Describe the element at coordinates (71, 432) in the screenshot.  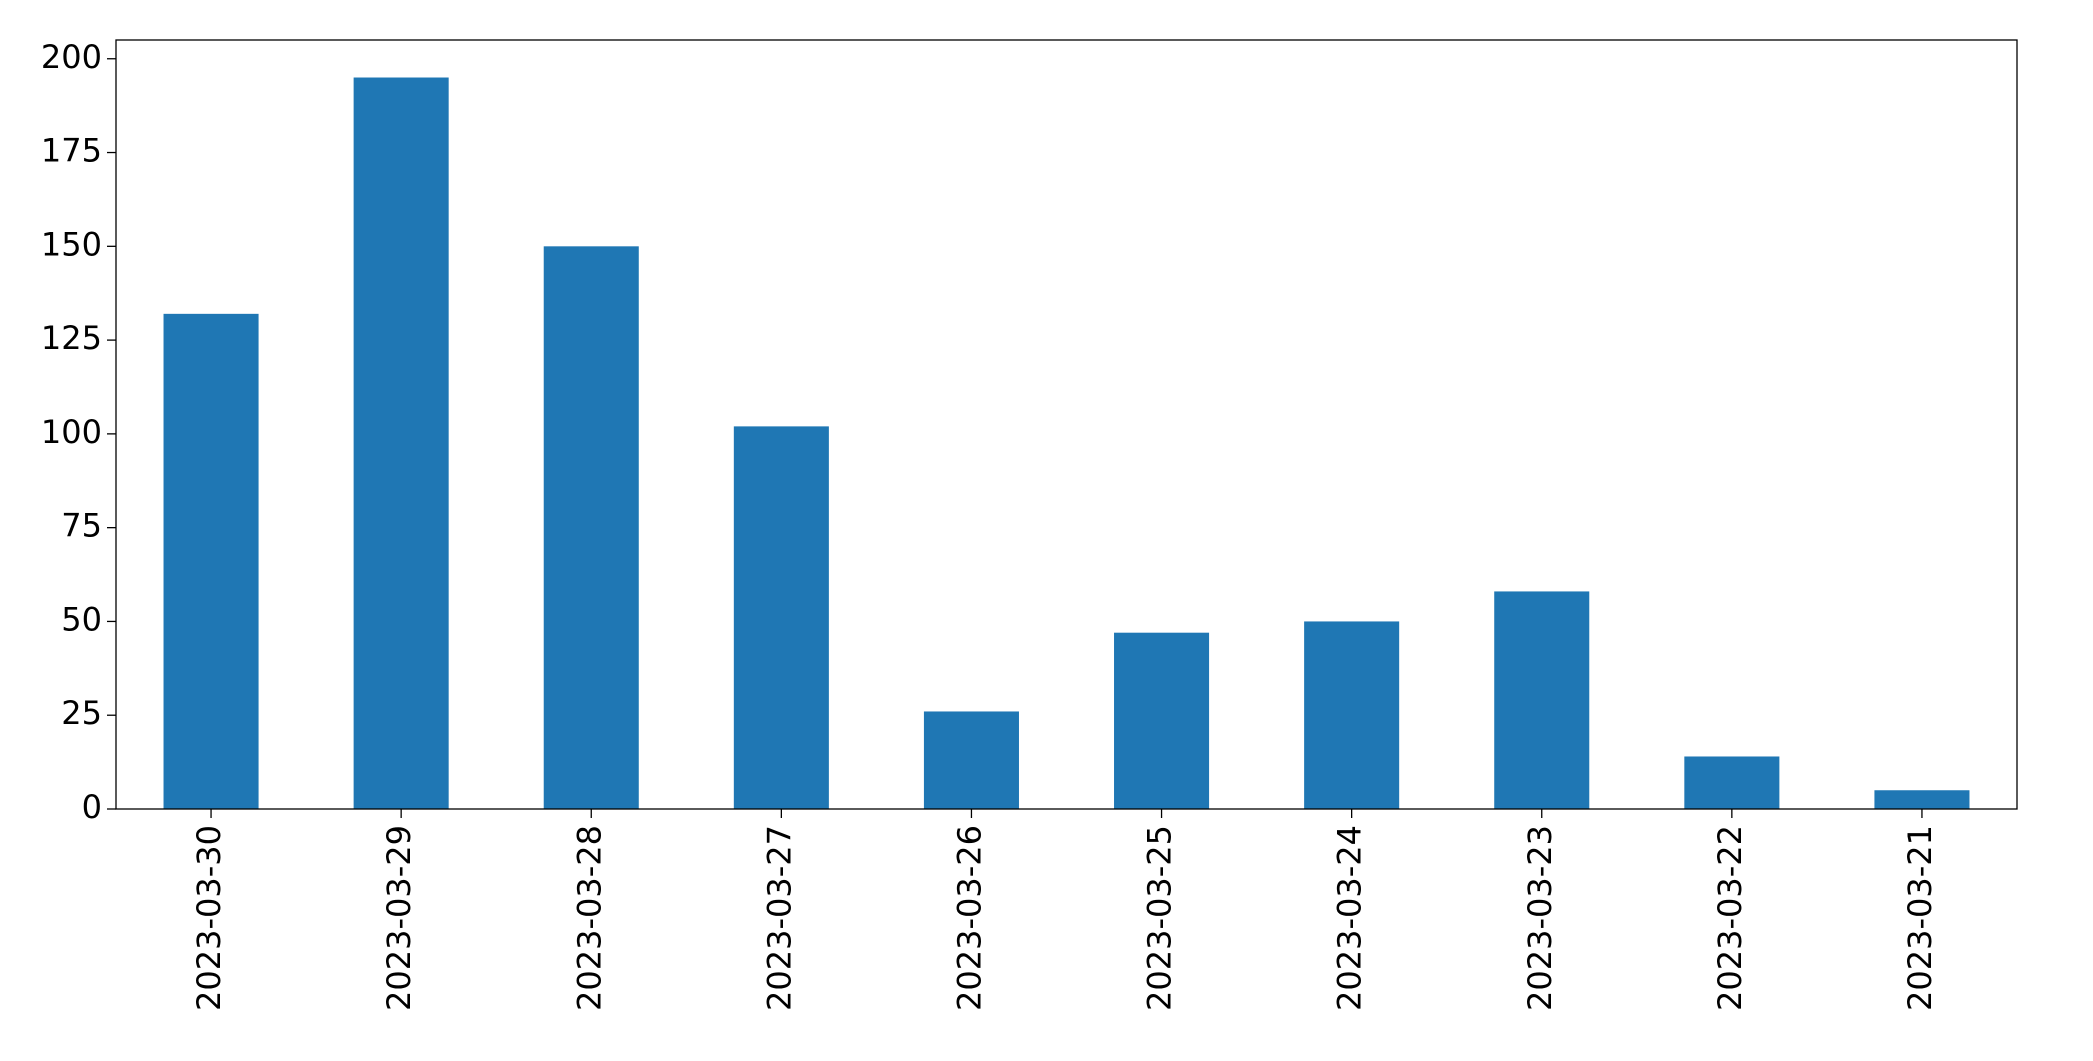
I see `y-tick-label: 100` at that location.